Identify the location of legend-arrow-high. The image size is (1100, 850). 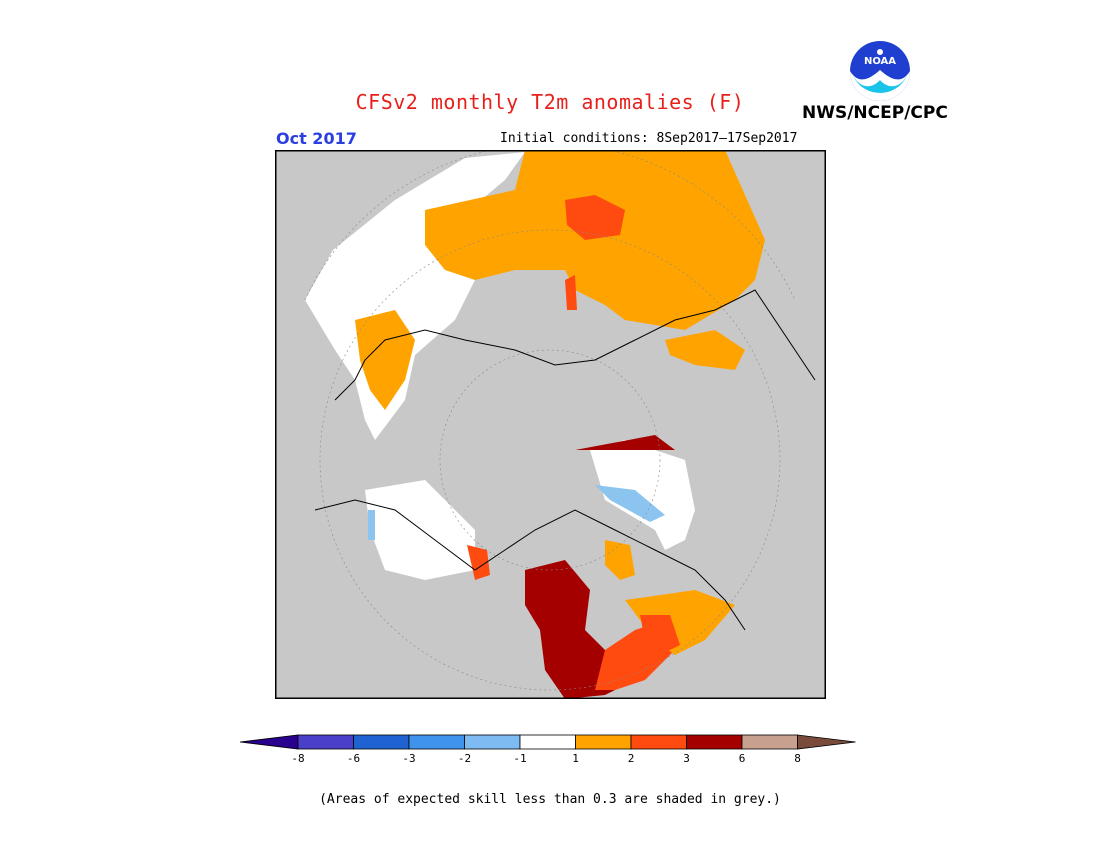
(826, 742).